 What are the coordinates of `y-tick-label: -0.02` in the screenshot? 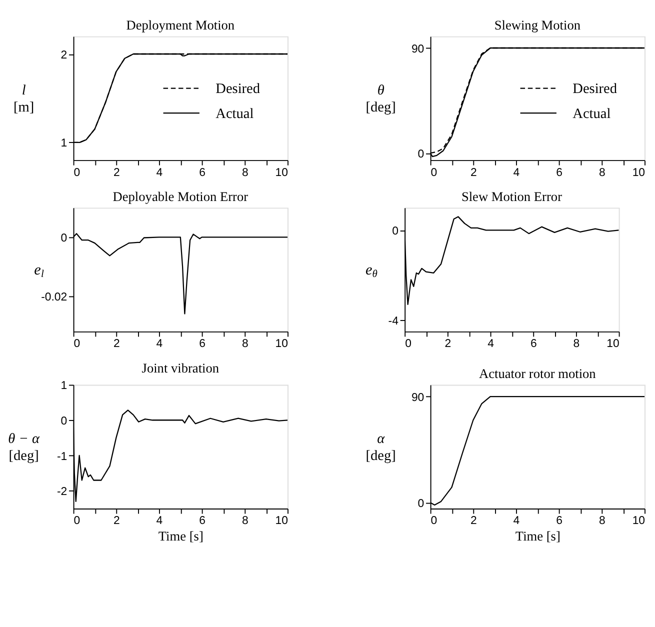 It's located at (54, 297).